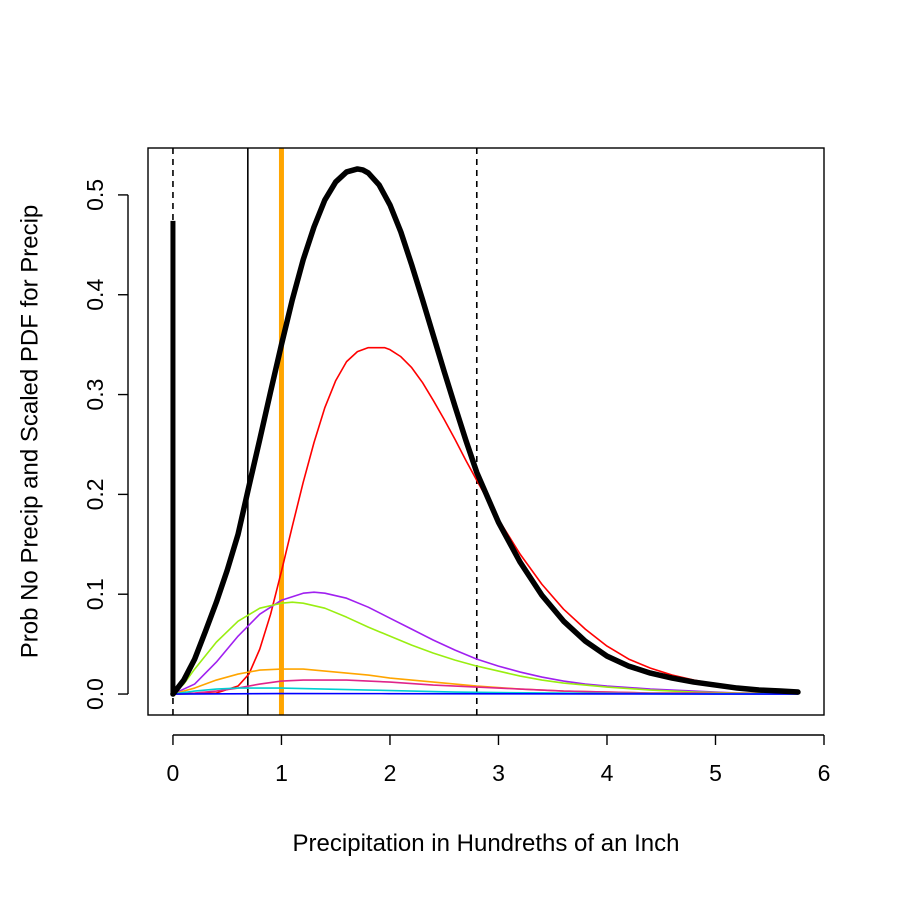 This screenshot has width=900, height=900. Describe the element at coordinates (281, 773) in the screenshot. I see `x-tick-label-1: 1` at that location.